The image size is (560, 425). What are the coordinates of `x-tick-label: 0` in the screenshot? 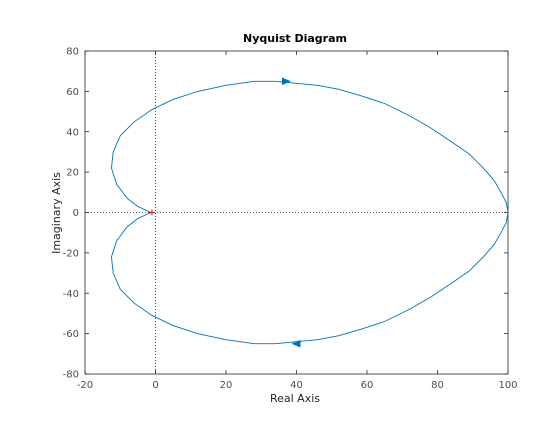 It's located at (155, 385).